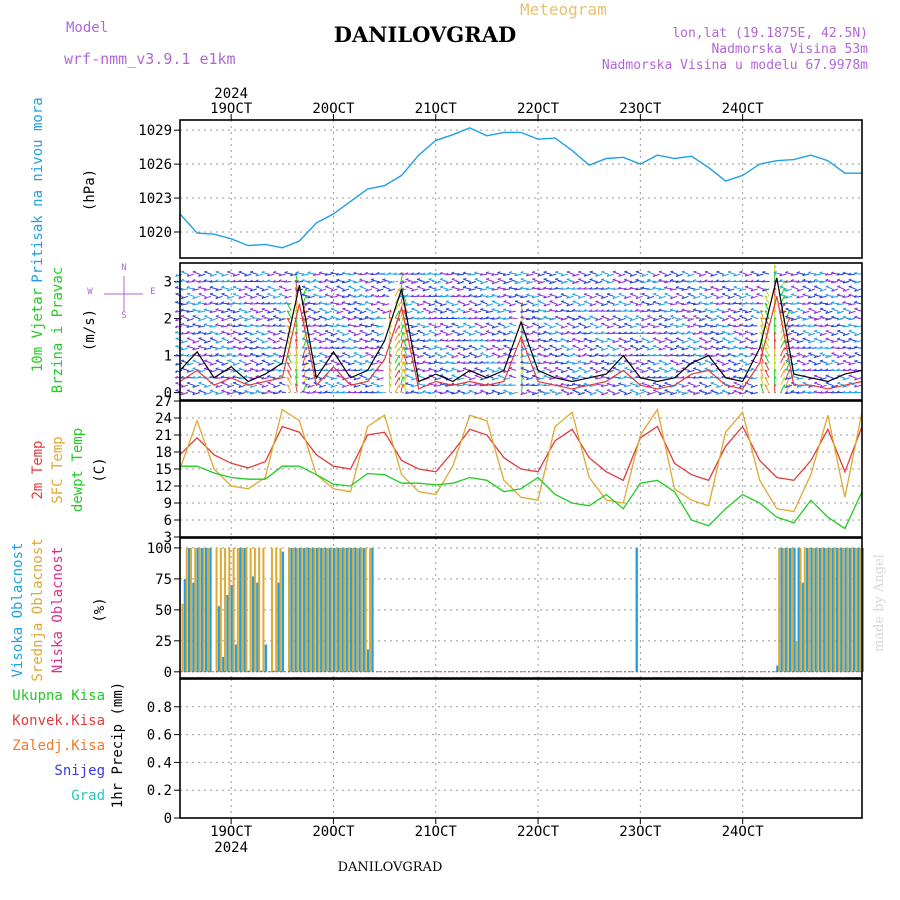  I want to click on top-year-label: 2024, so click(231, 94).